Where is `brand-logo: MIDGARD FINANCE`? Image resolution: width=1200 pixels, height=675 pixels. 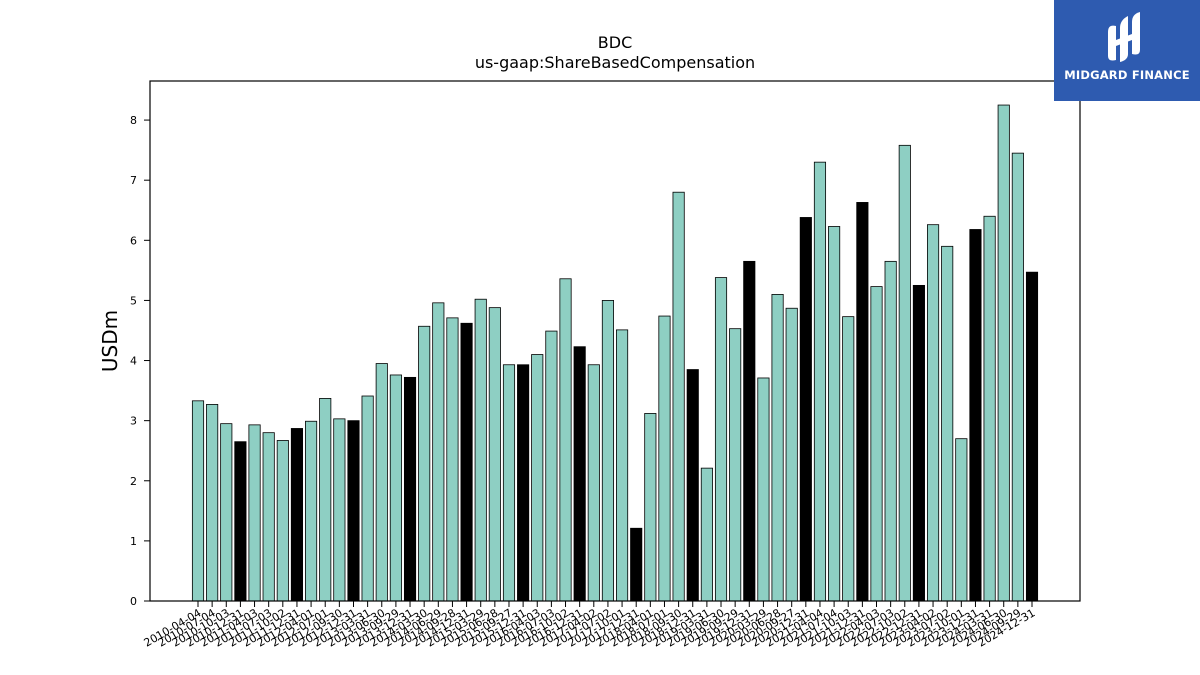 brand-logo: MIDGARD FINANCE is located at coordinates (1127, 50).